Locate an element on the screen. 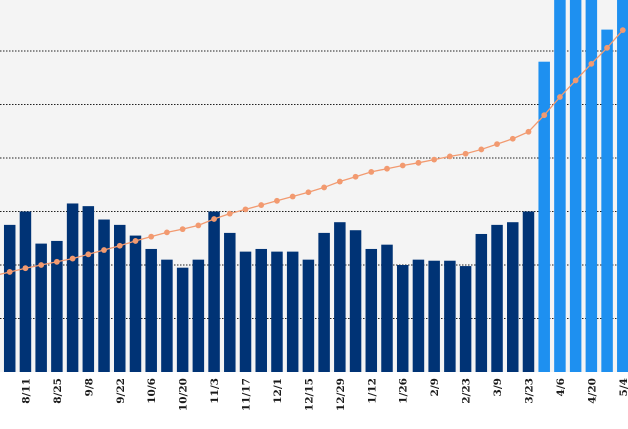 This screenshot has width=628, height=429. x-tick-label: 12/29 is located at coordinates (341, 394).